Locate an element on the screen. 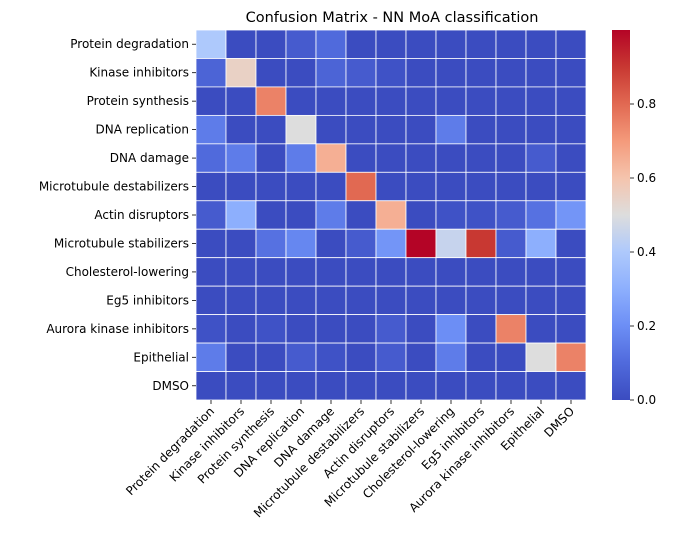 The width and height of the screenshot is (675, 552). row-label: DNA damage is located at coordinates (149, 158).